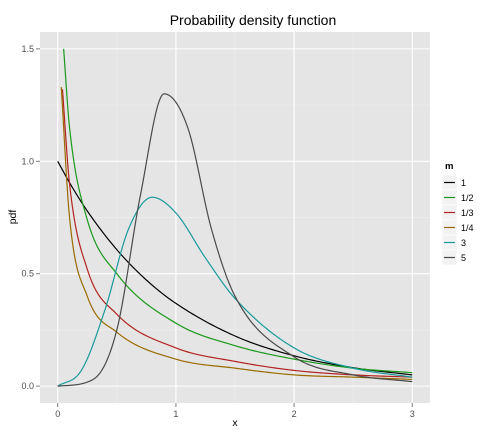  What do you see at coordinates (30, 217) in the screenshot?
I see `y-axis-ticks: 0.0 0.5 1.0 1.5` at bounding box center [30, 217].